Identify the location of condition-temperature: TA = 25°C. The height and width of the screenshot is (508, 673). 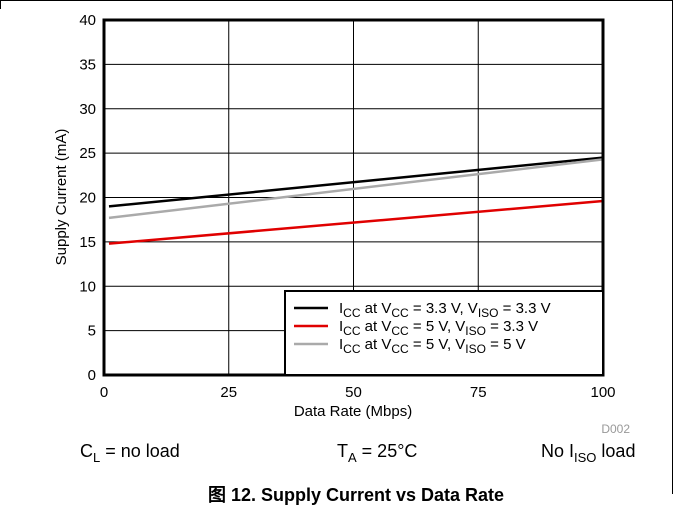
(377, 453).